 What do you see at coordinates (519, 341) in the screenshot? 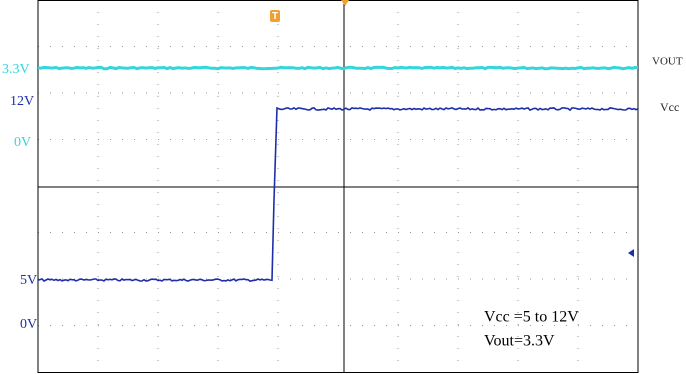
I see `annotation: Vout=3.3V` at bounding box center [519, 341].